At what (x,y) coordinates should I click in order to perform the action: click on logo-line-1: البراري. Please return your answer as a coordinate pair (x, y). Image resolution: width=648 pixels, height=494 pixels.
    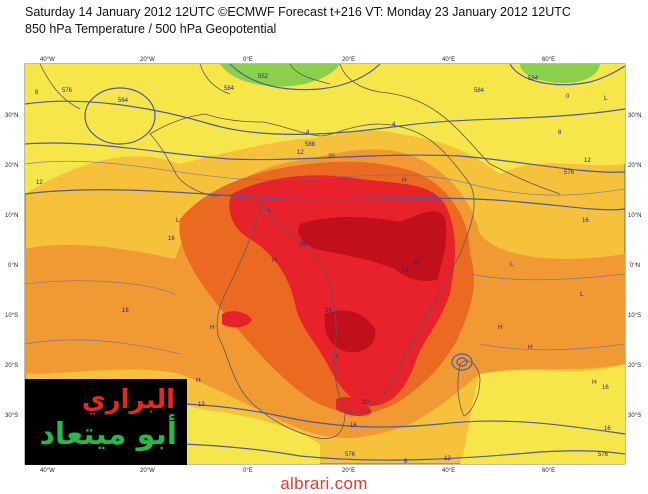
    Looking at the image, I should click on (128, 400).